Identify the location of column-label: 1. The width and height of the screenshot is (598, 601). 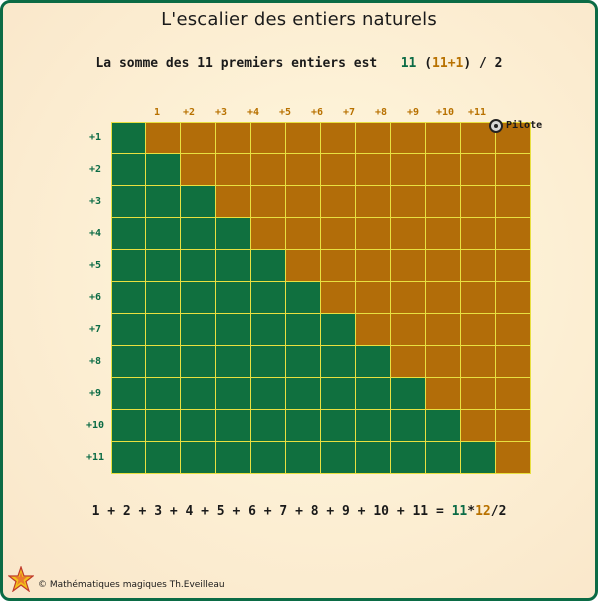
(157, 112).